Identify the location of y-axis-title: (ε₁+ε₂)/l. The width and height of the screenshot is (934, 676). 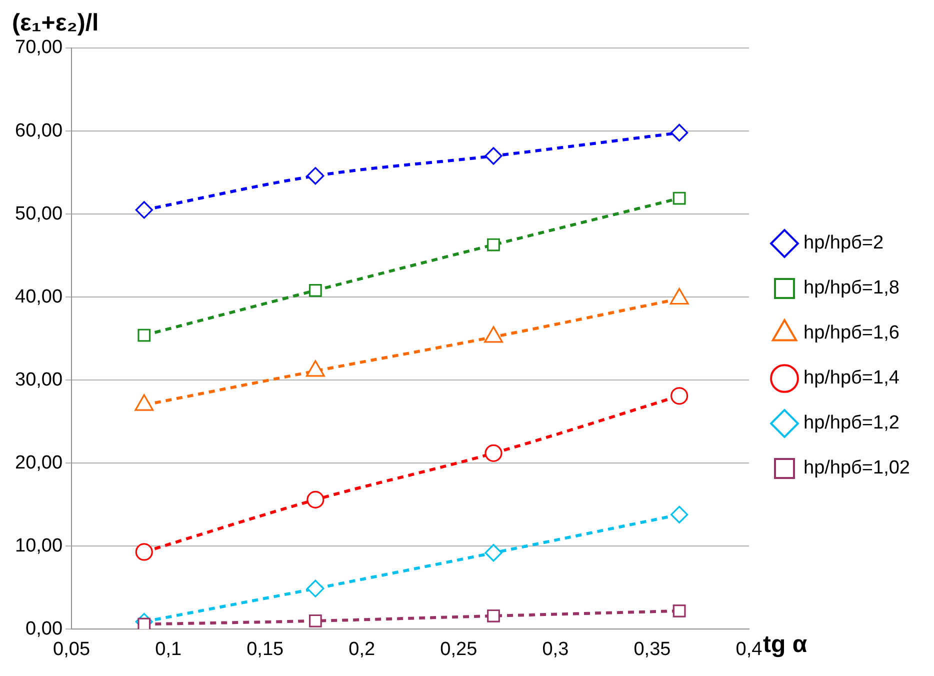
(55, 23).